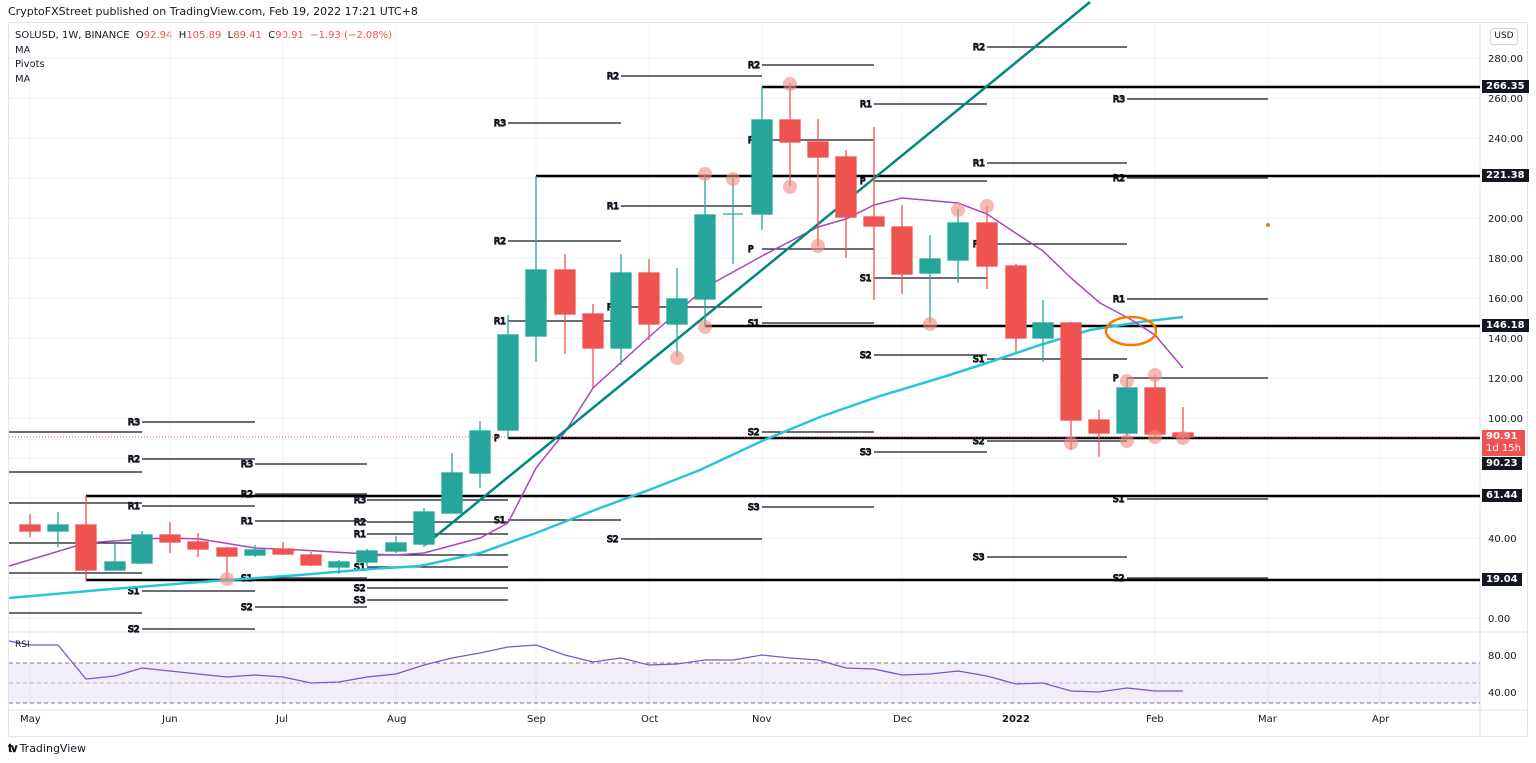  I want to click on high-label: H, so click(182, 35).